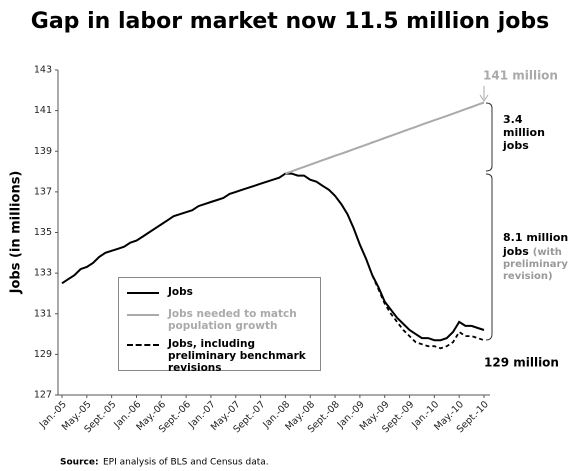  What do you see at coordinates (43, 191) in the screenshot?
I see `y-tick-label: 137` at bounding box center [43, 191].